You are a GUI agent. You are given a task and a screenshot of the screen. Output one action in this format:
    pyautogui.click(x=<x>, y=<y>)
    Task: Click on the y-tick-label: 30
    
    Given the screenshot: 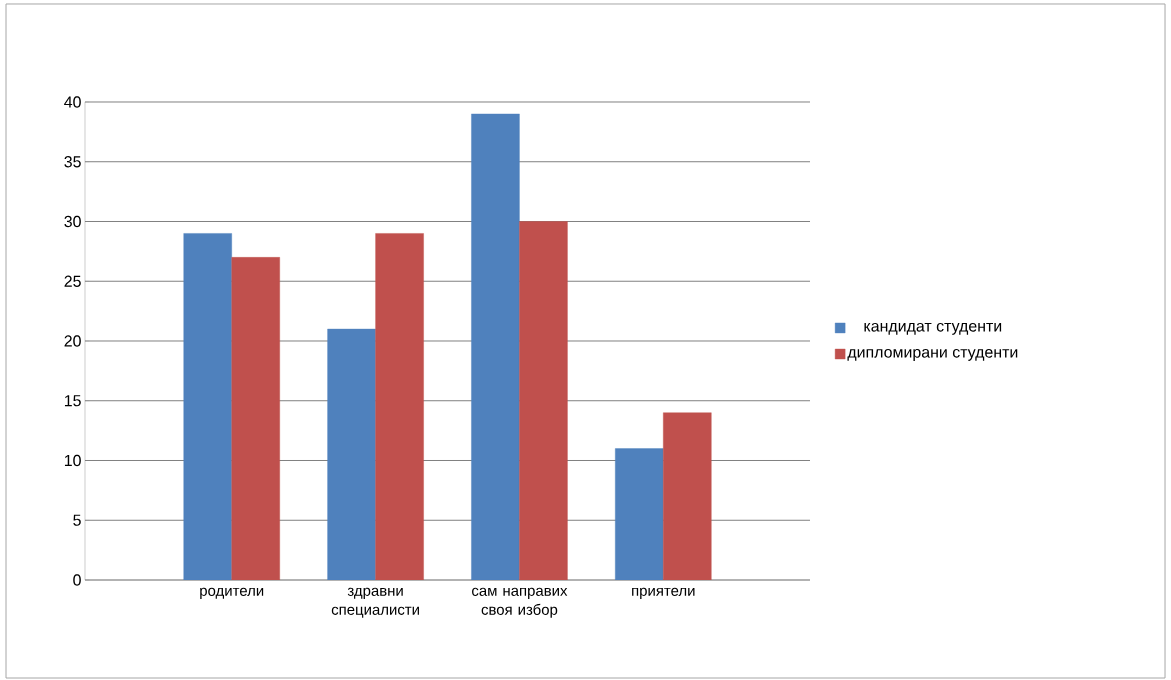 What is the action you would take?
    pyautogui.click(x=72, y=221)
    